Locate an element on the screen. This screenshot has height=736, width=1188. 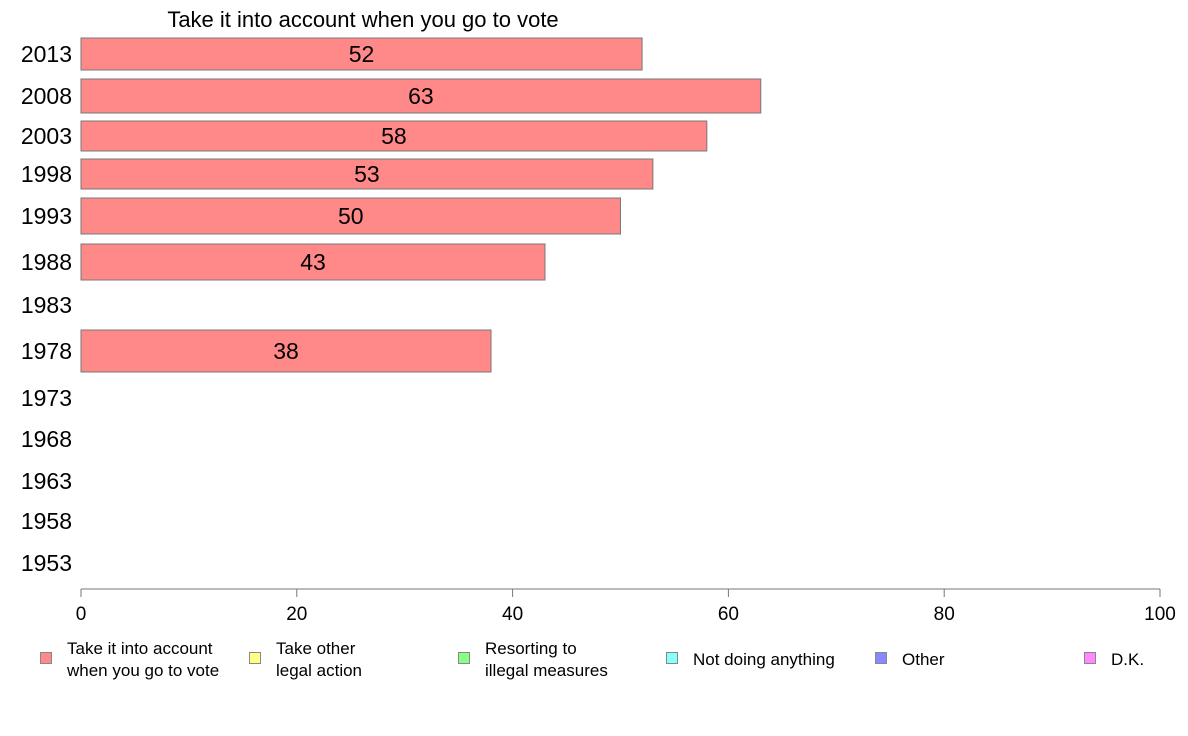
bar-value-label-2013: 52 is located at coordinates (362, 54).